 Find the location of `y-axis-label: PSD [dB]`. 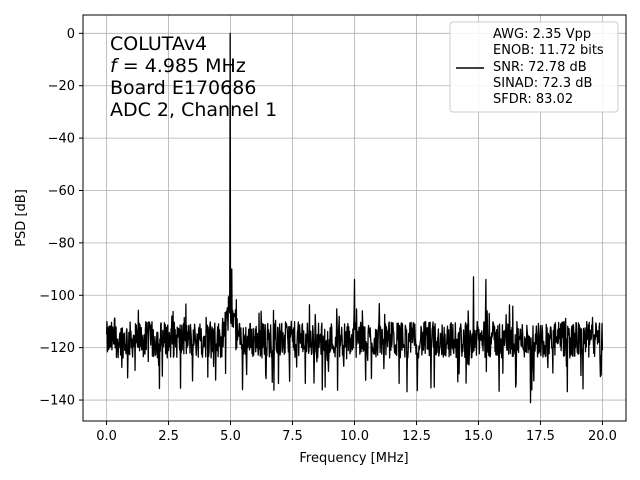

y-axis-label: PSD [dB] is located at coordinates (21, 218).